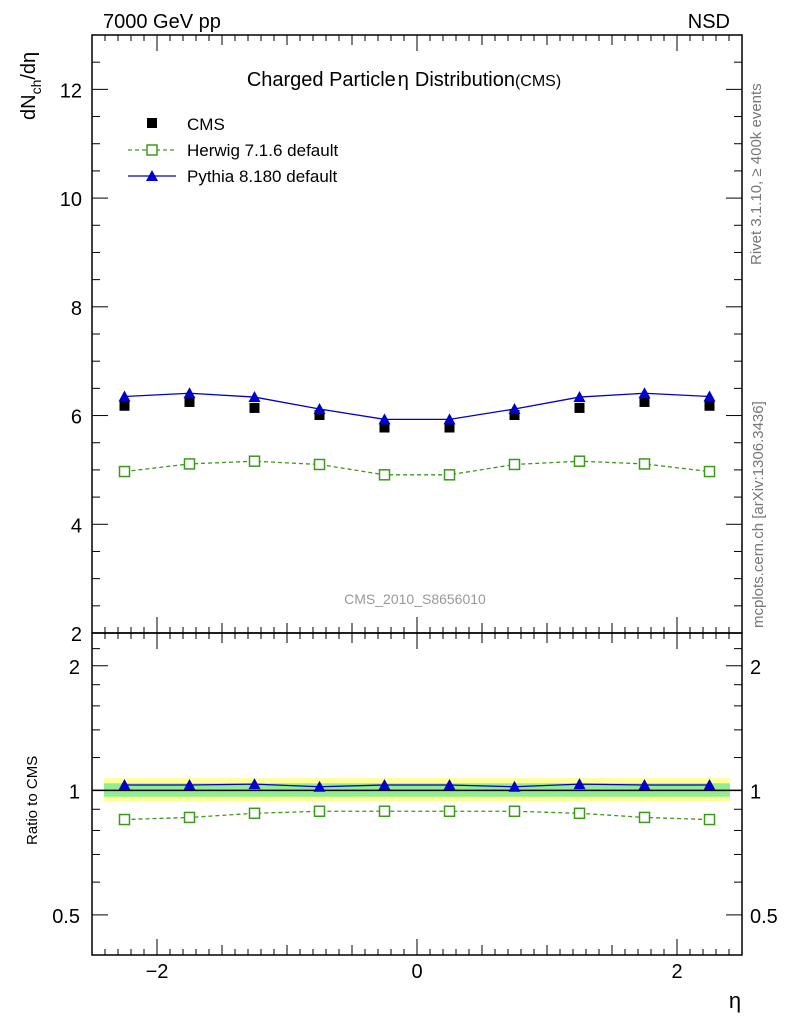 The width and height of the screenshot is (786, 1024). What do you see at coordinates (71, 200) in the screenshot?
I see `y-tick-label: 10` at bounding box center [71, 200].